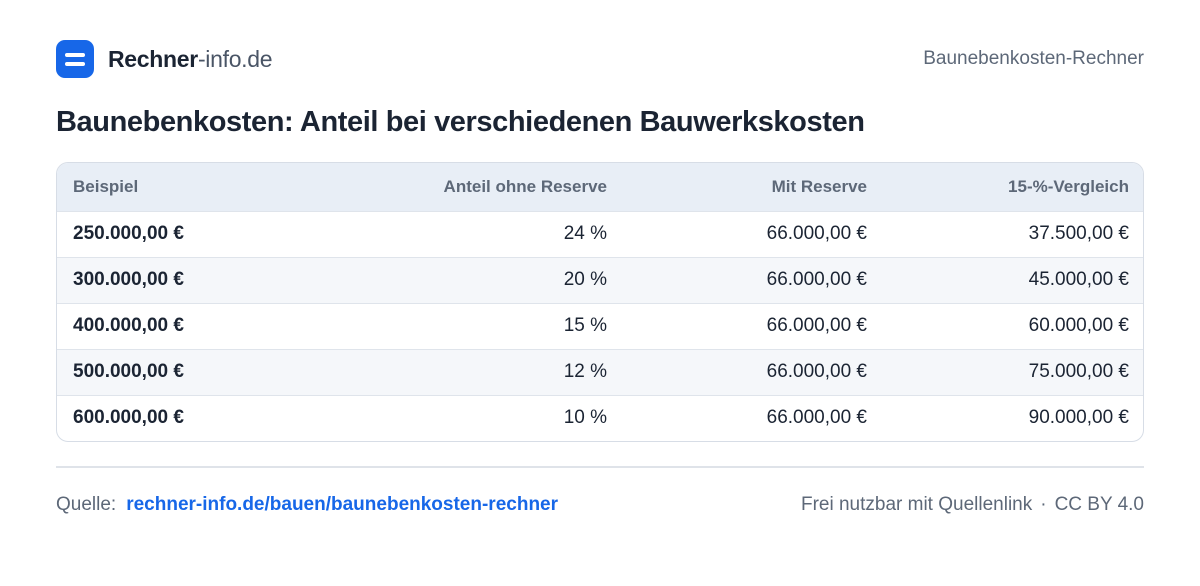  I want to click on column-header-anteil: Anteil ohne Reserve, so click(525, 186).